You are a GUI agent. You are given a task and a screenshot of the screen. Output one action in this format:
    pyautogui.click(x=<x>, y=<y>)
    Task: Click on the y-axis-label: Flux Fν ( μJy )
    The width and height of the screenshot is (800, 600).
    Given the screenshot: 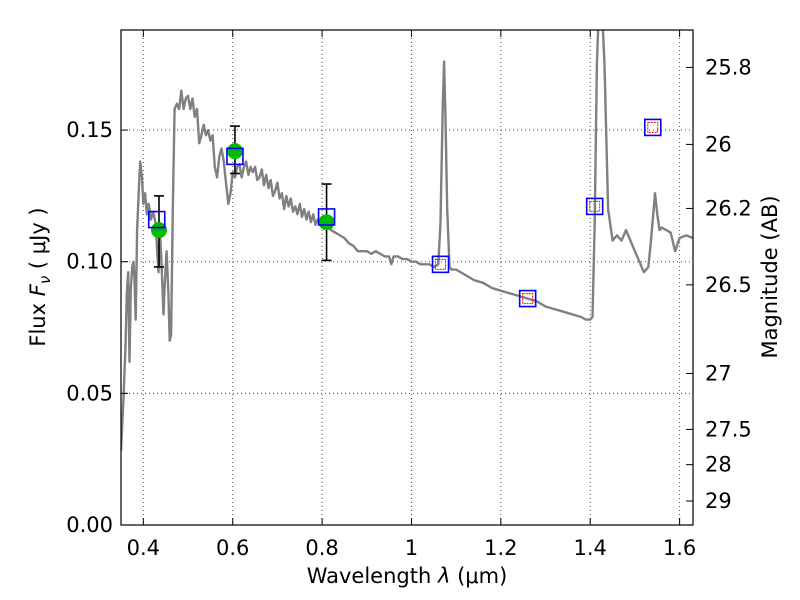 What is the action you would take?
    pyautogui.click(x=40, y=276)
    